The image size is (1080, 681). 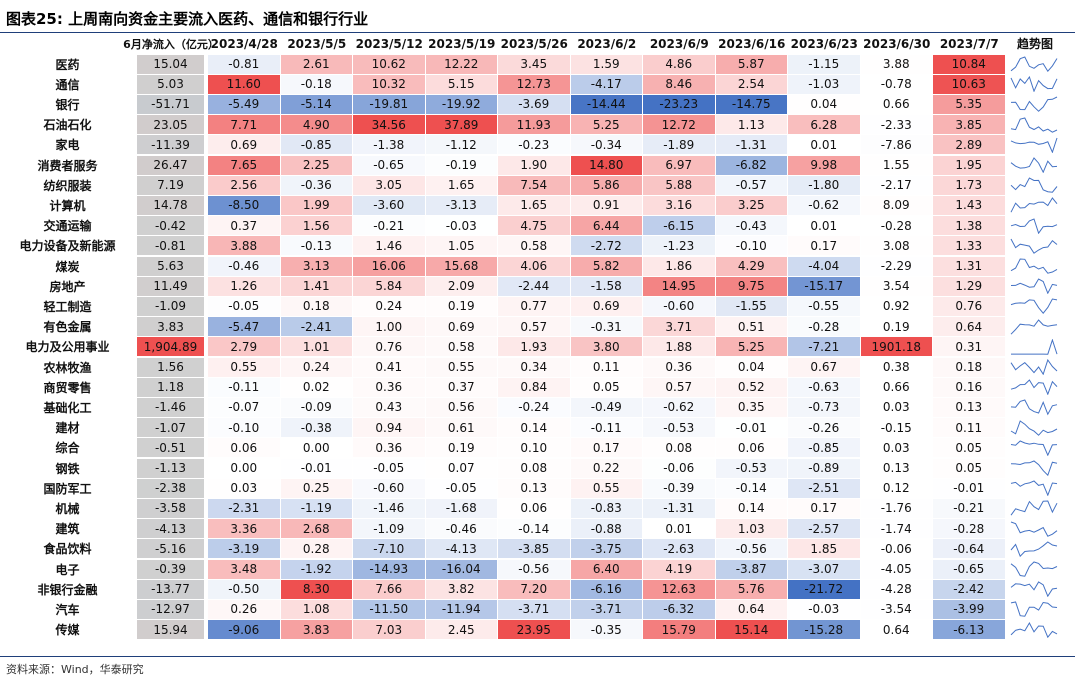 What do you see at coordinates (751, 185) in the screenshot?
I see `value-cell: -0.57` at bounding box center [751, 185].